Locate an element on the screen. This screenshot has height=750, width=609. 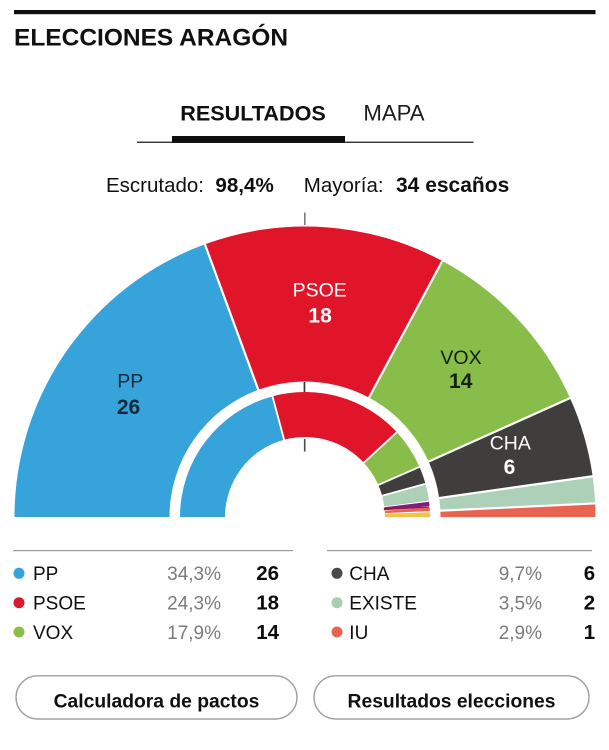
svg-text: MAPA is located at coordinates (393, 113).